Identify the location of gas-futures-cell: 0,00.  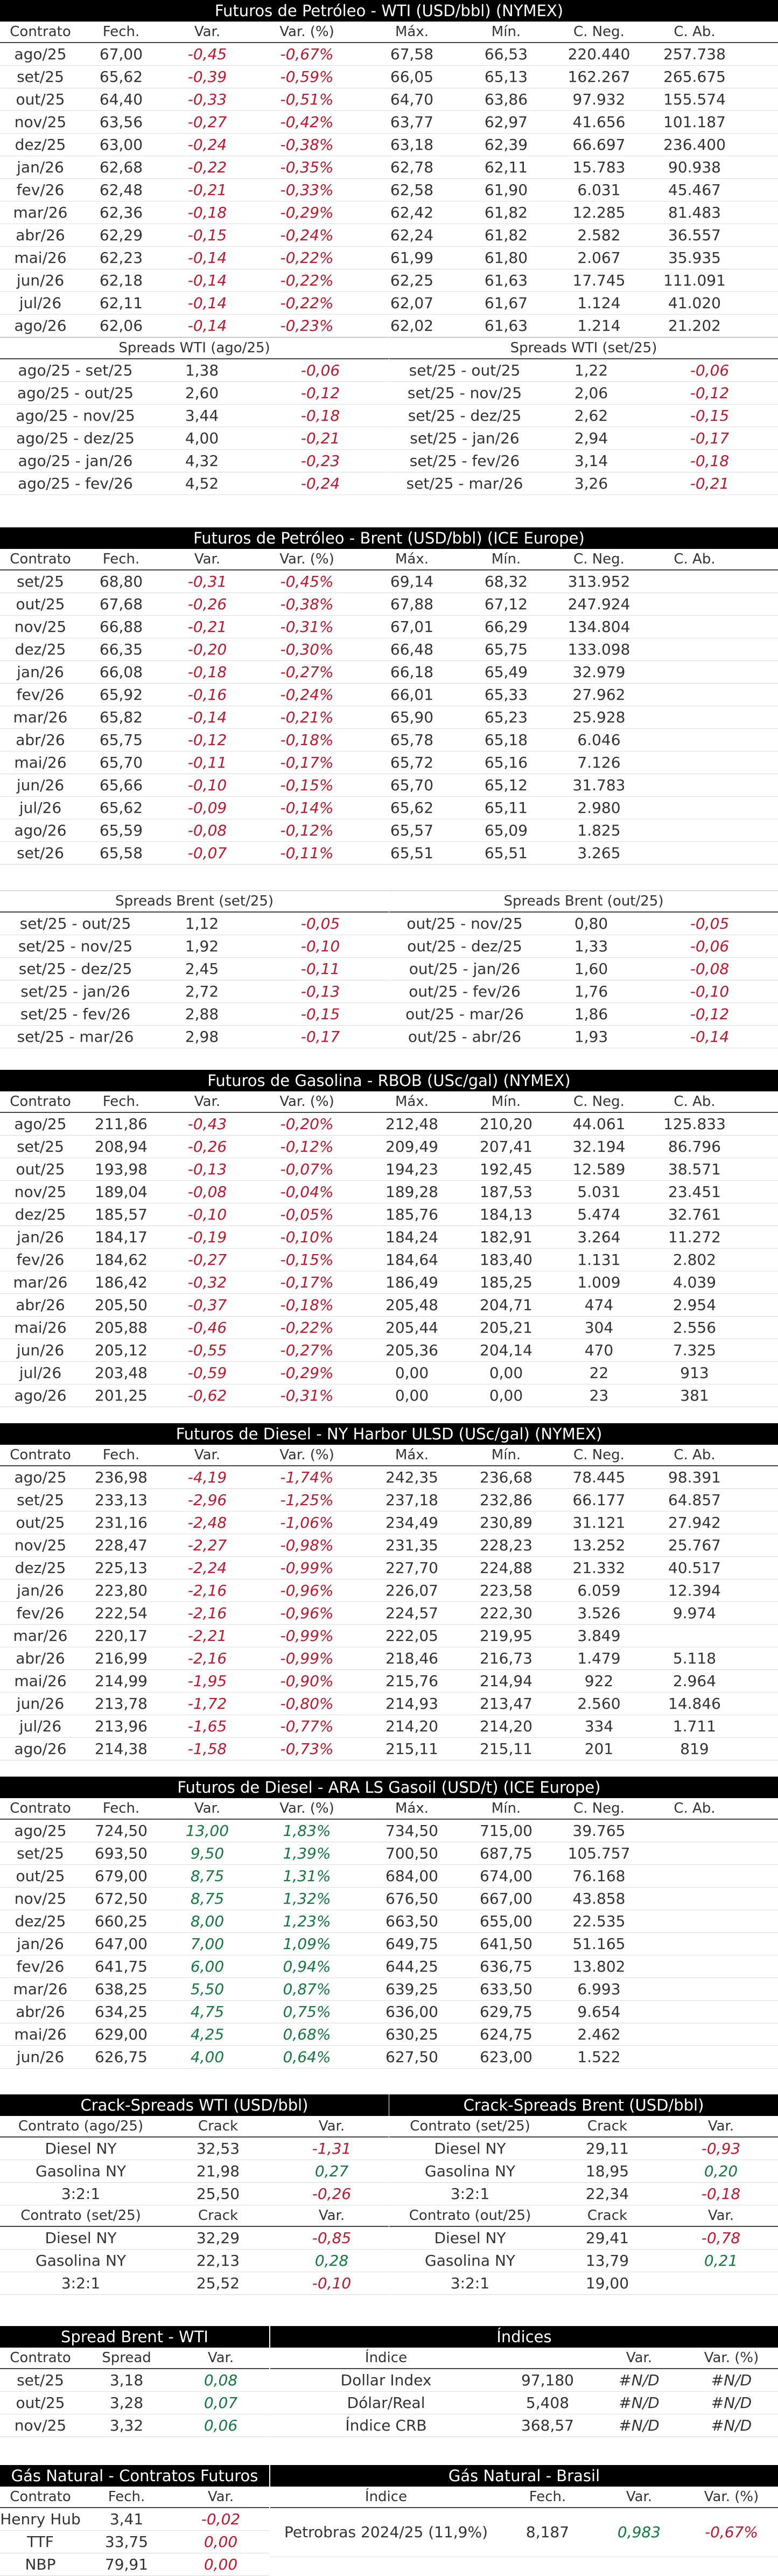
(221, 2565).